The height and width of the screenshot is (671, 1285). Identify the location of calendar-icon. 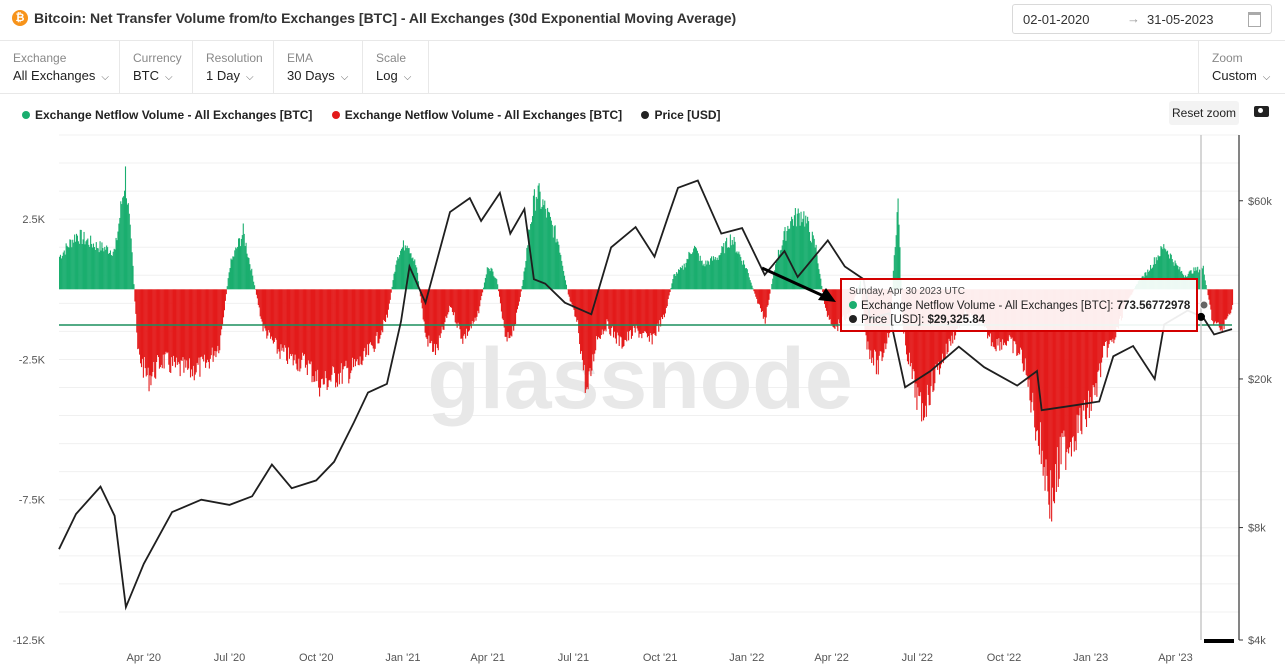
(1254, 19).